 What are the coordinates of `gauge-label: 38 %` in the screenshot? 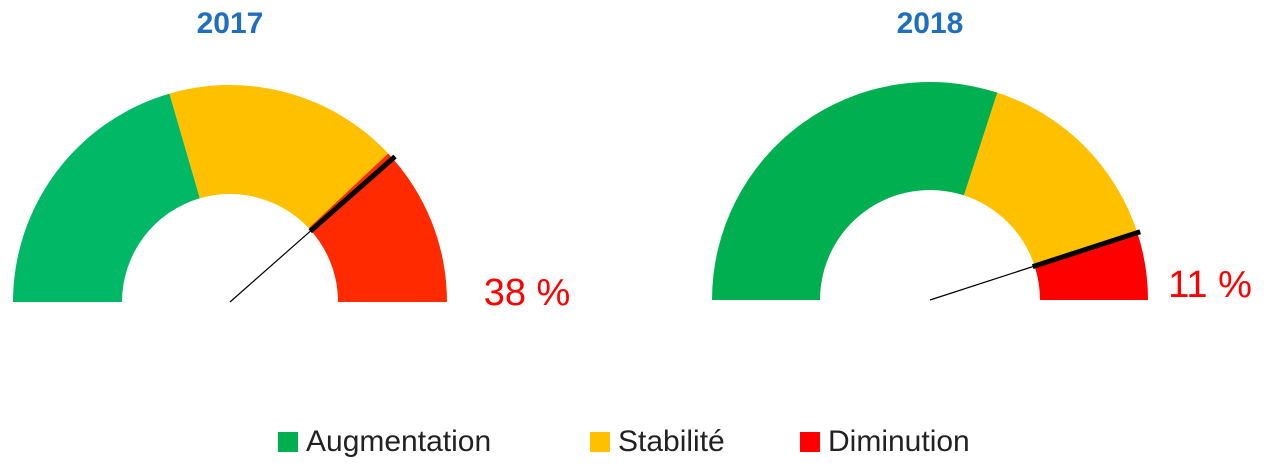 It's located at (527, 293).